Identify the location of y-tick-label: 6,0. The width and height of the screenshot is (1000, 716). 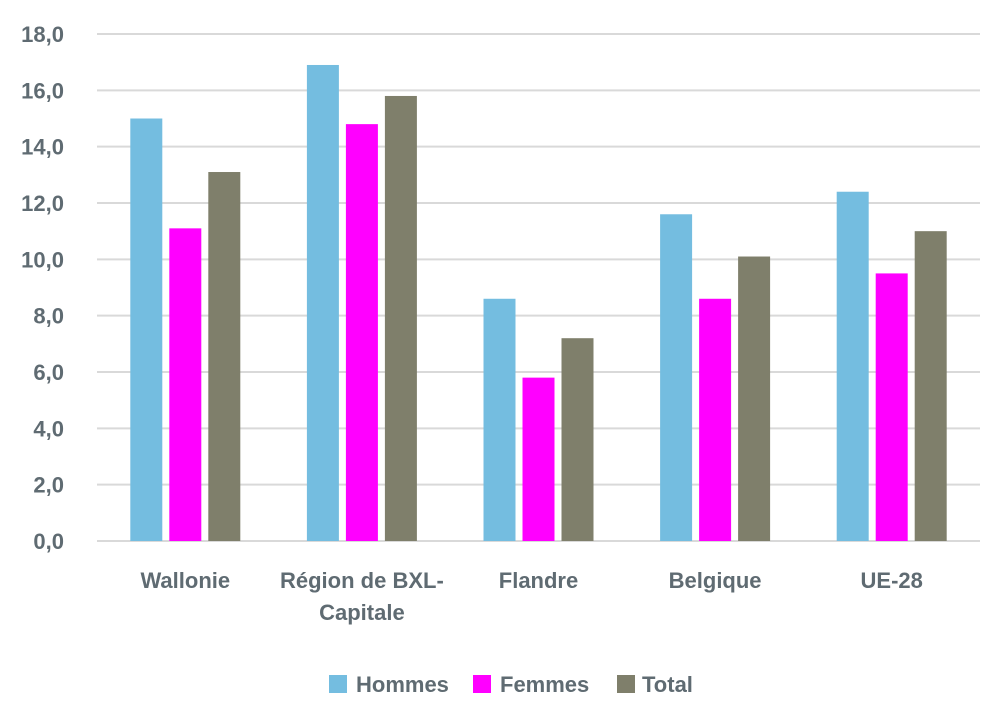
(48, 372).